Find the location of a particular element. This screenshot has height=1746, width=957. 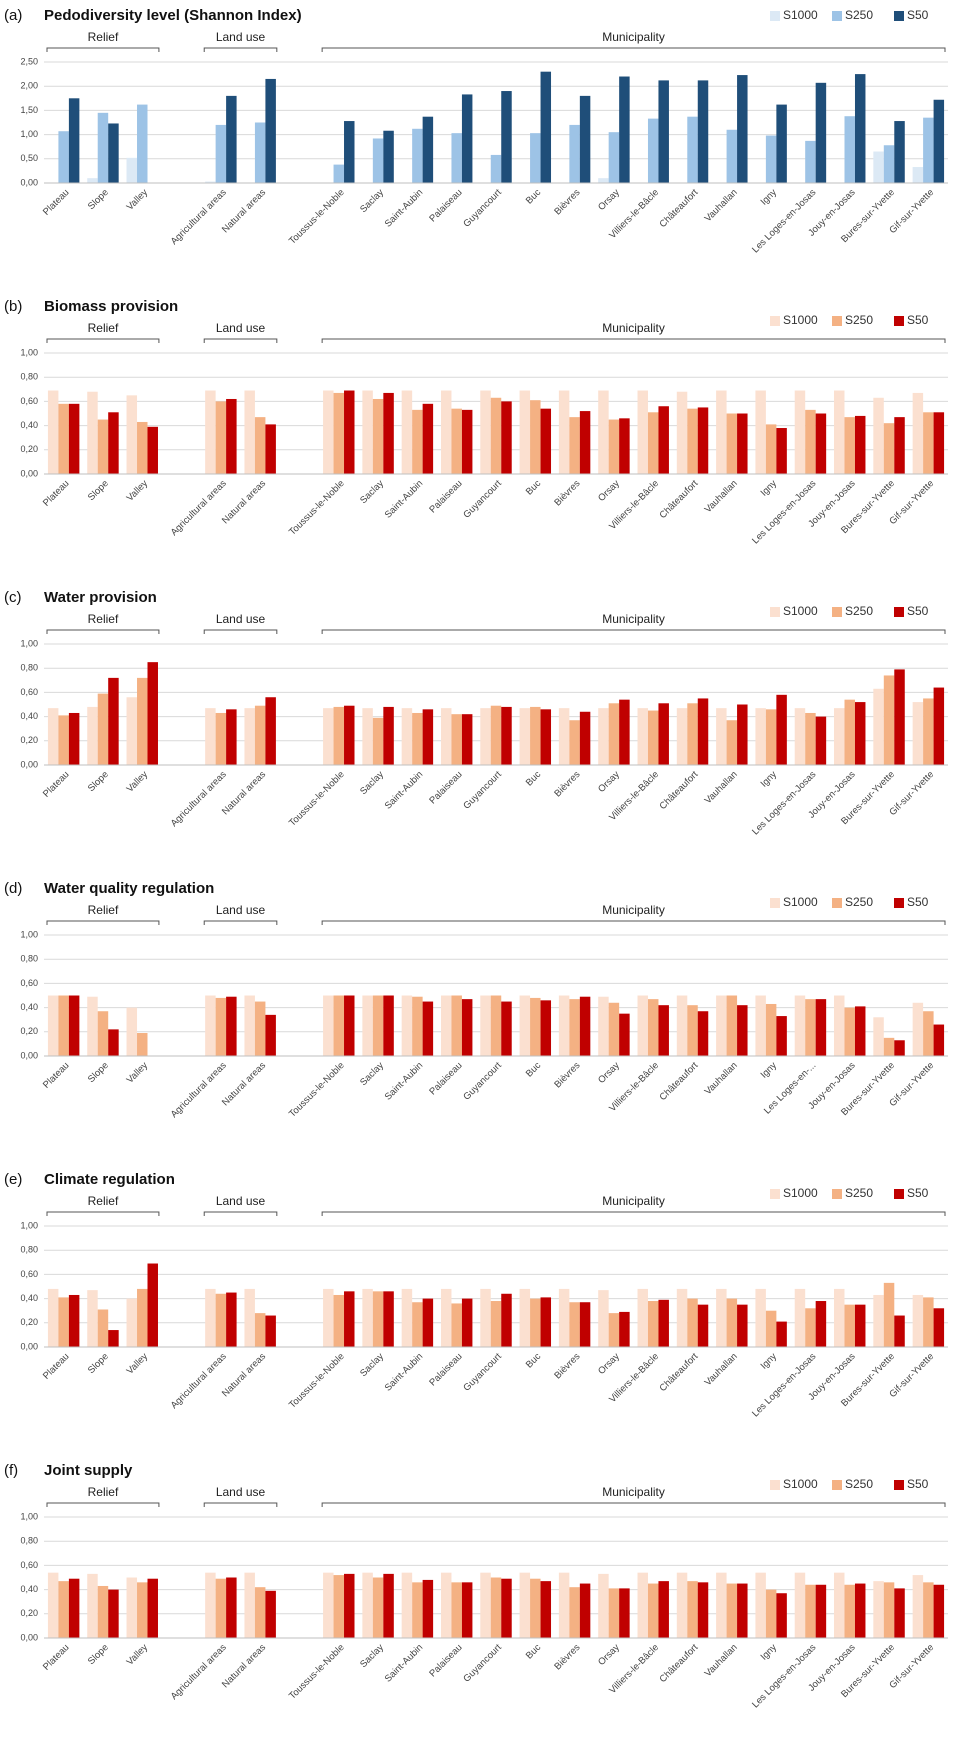

x-tick-label: Slope is located at coordinates (98, 1363).